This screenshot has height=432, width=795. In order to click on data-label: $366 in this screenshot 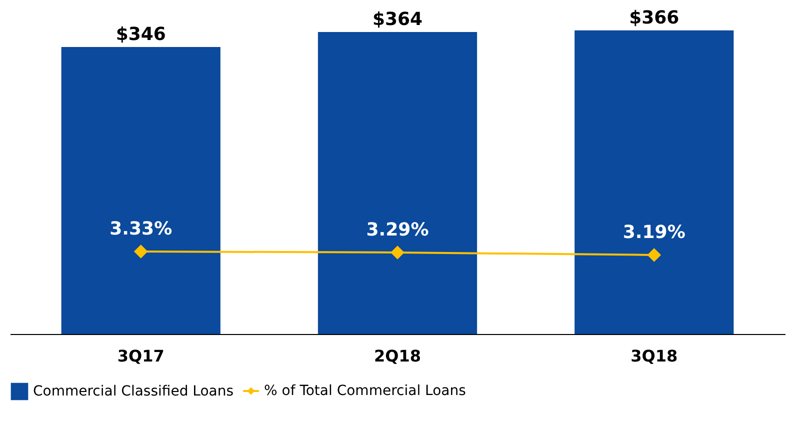, I will do `click(654, 17)`.